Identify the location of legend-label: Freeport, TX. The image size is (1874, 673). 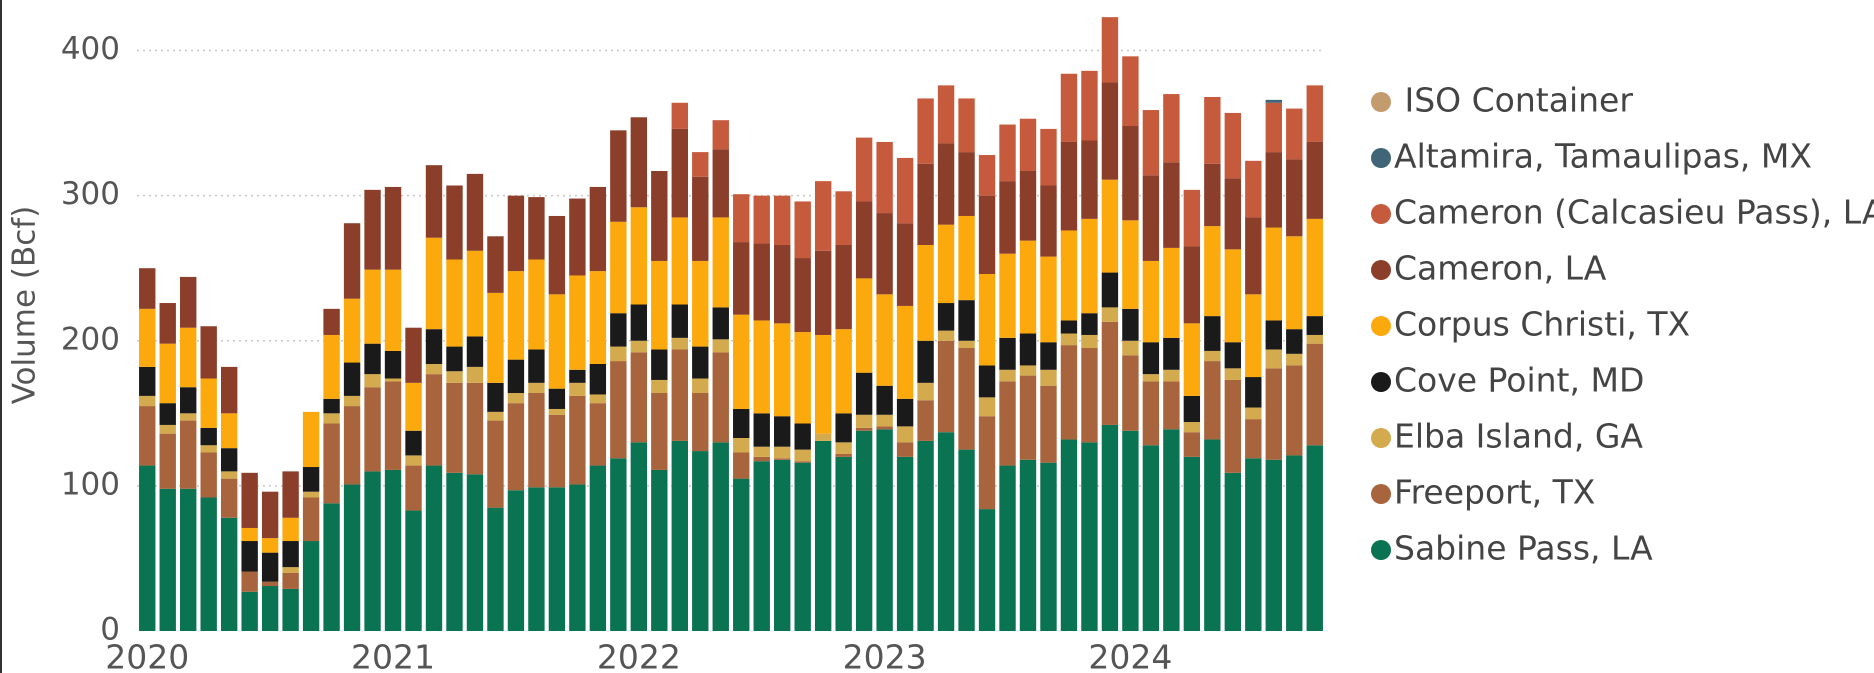
(1494, 492).